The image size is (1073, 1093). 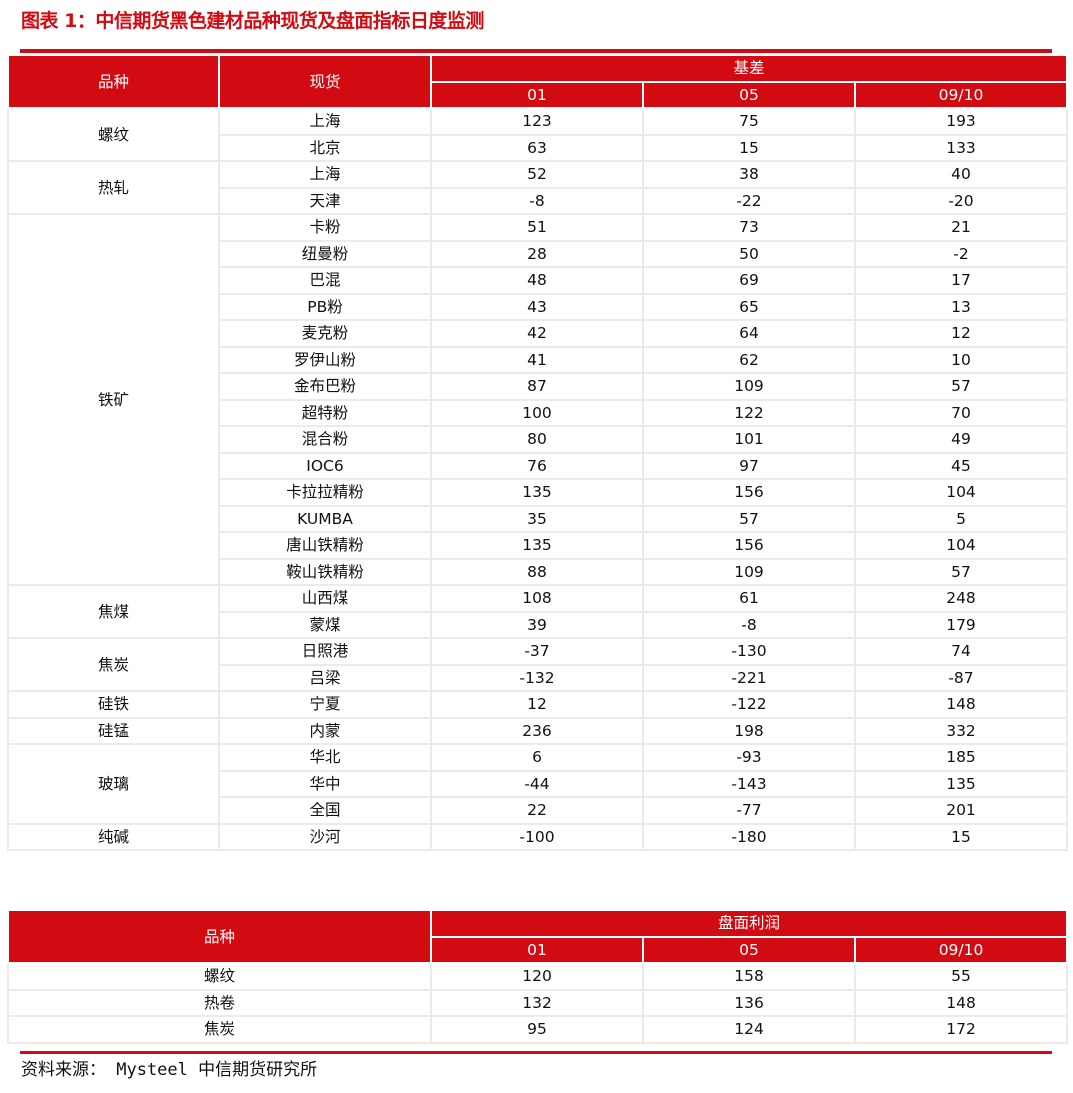 What do you see at coordinates (325, 810) in the screenshot?
I see `spot-cell: 全国` at bounding box center [325, 810].